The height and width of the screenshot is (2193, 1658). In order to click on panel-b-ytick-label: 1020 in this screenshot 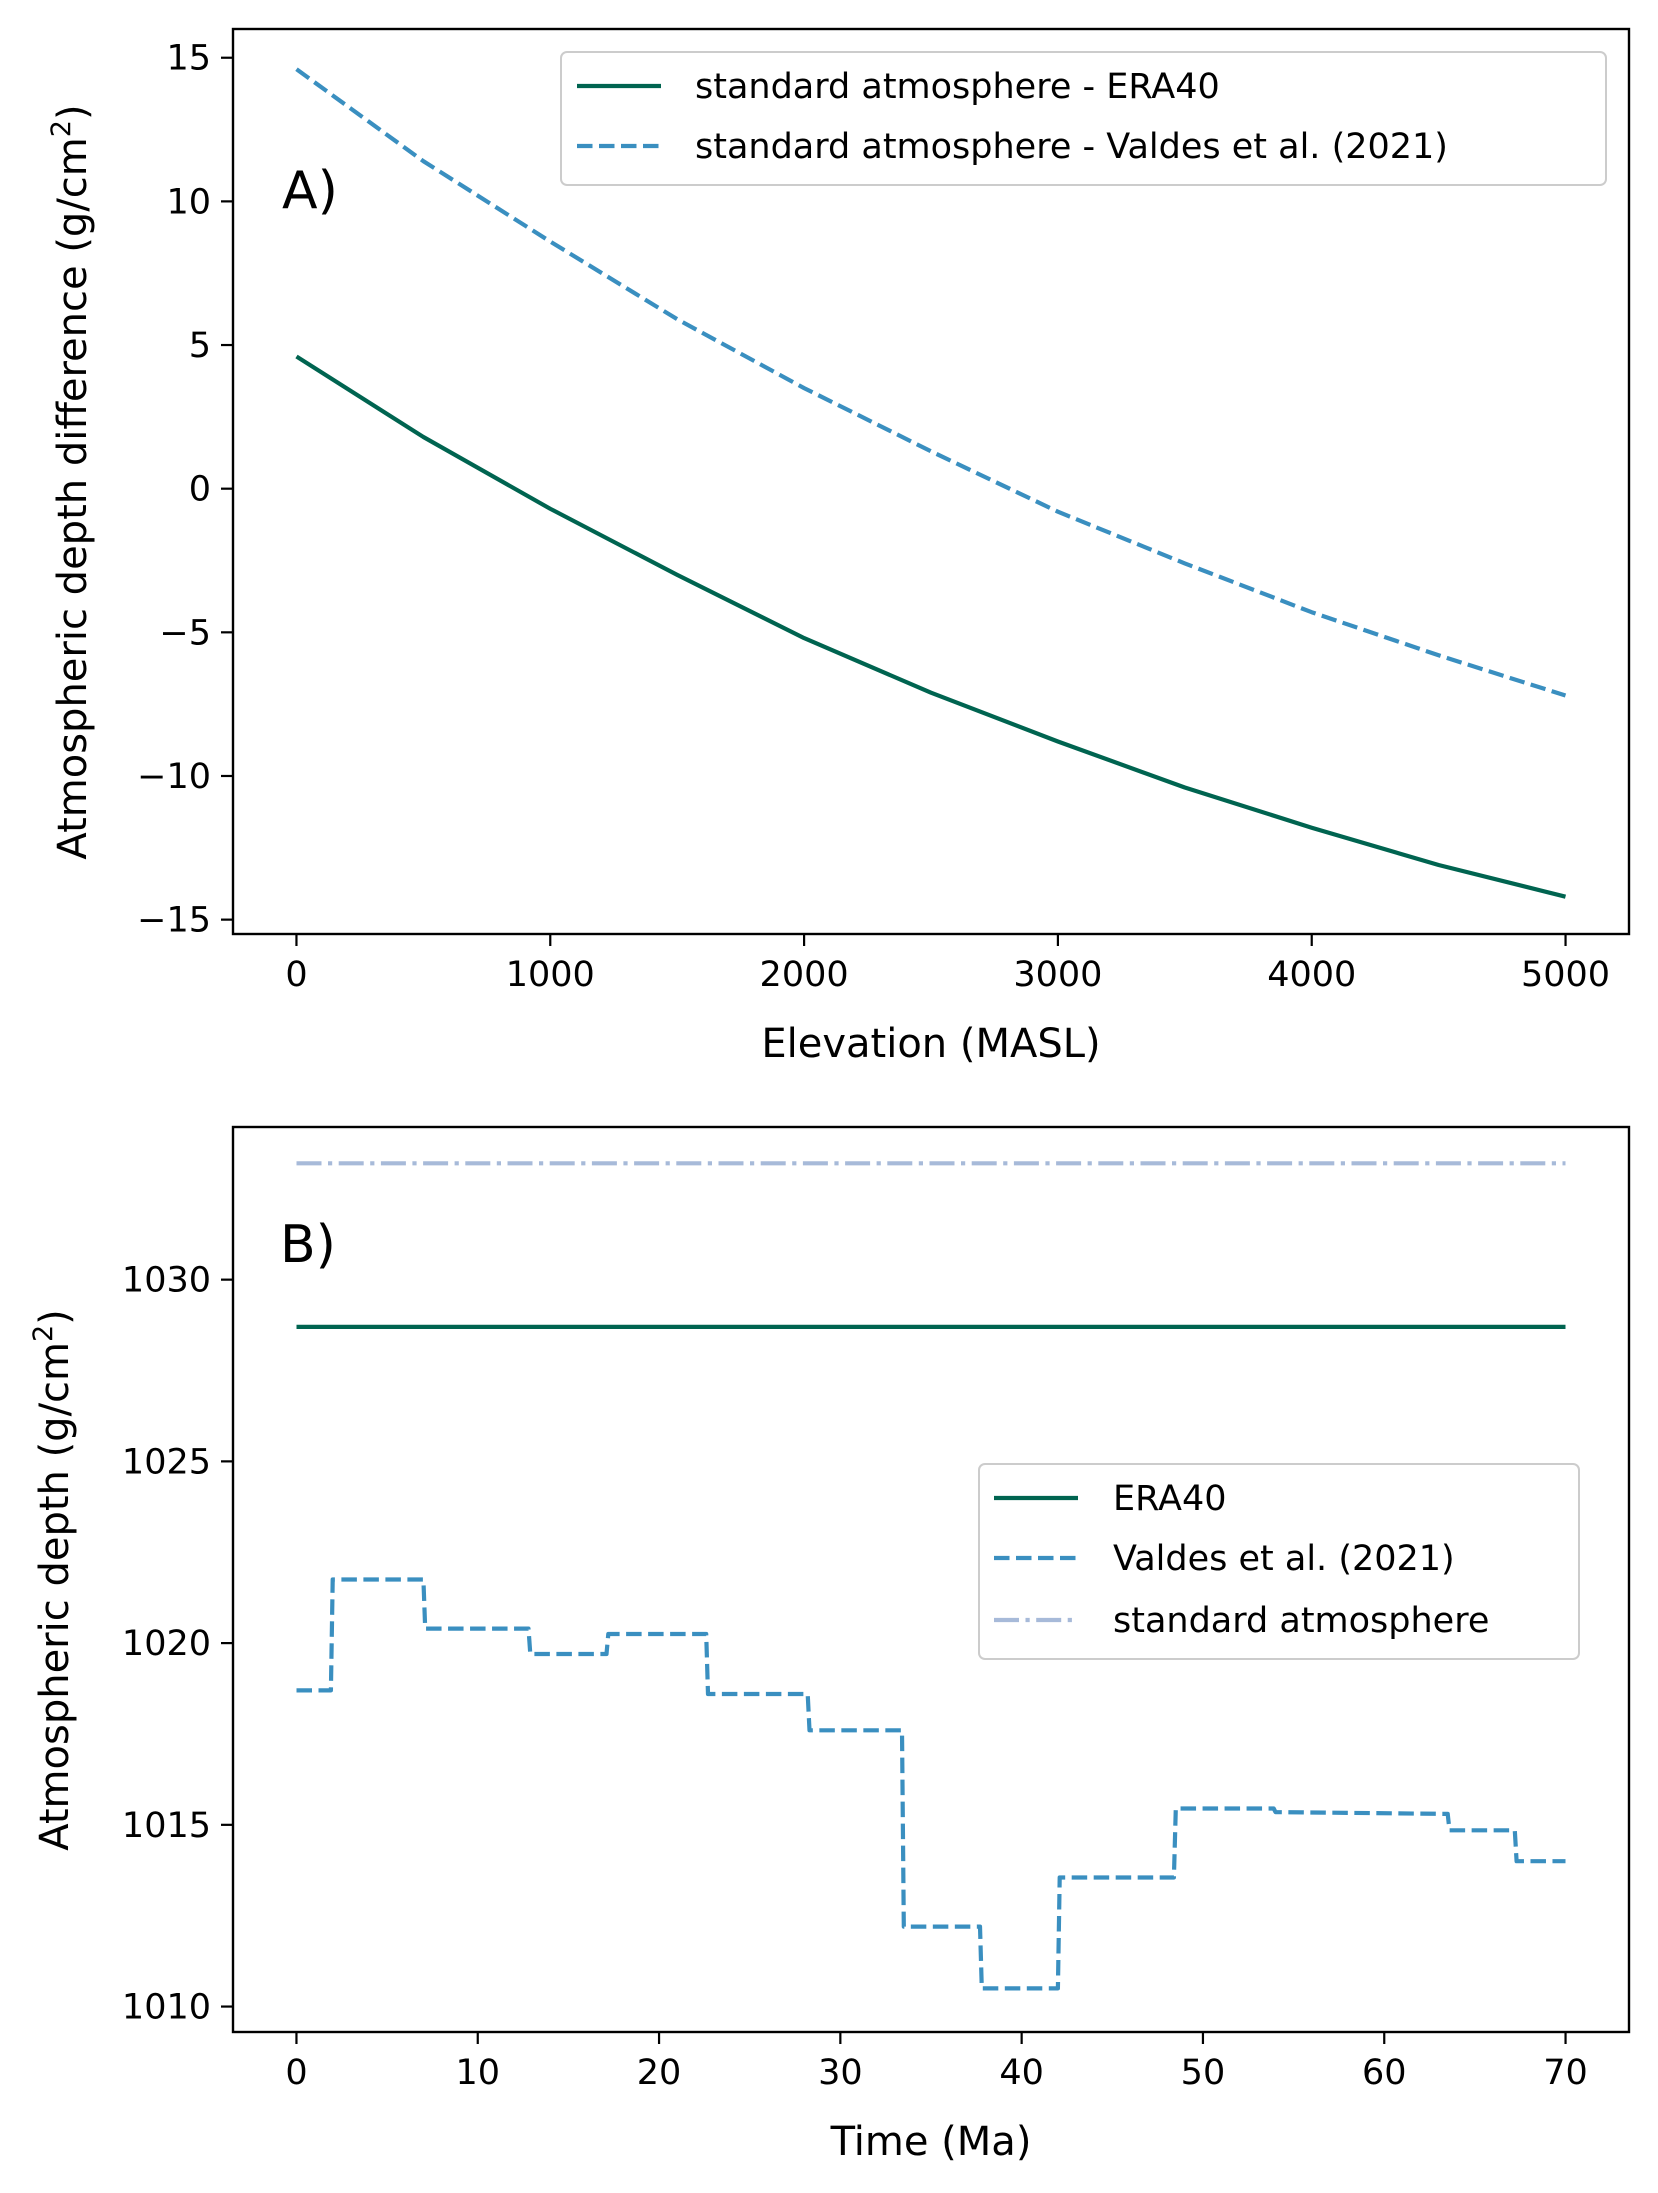, I will do `click(166, 1644)`.